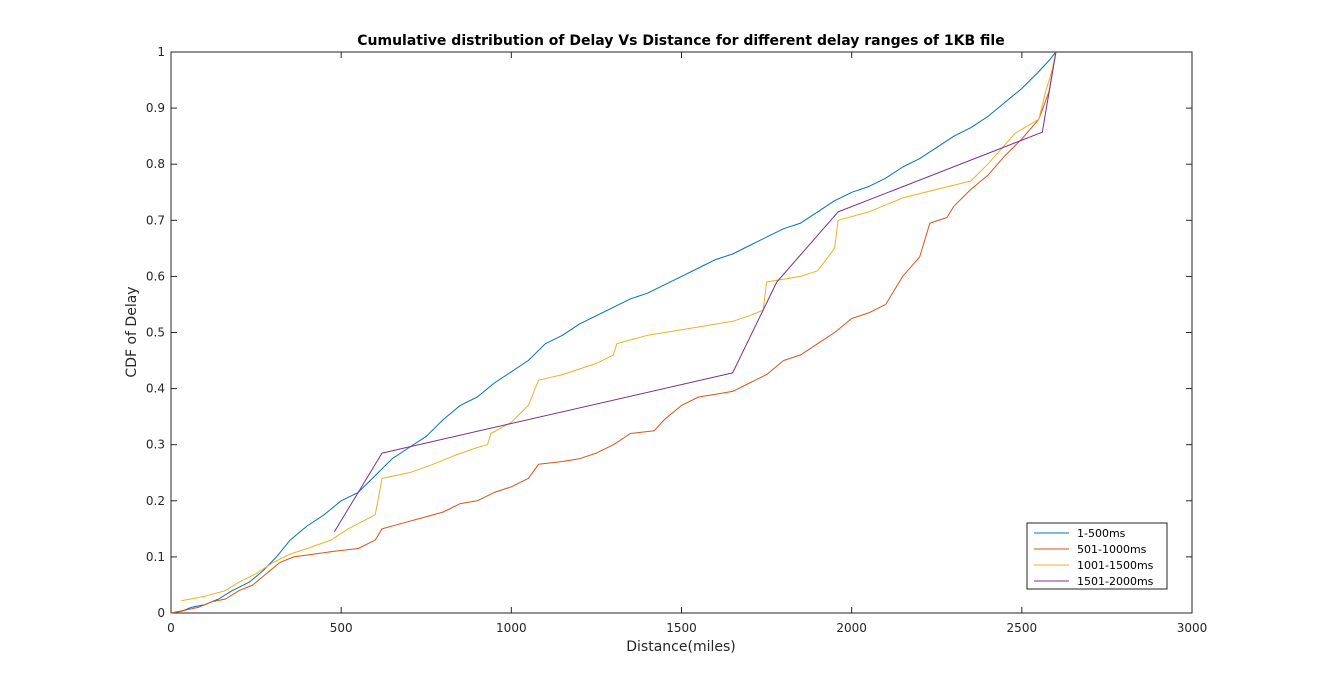  I want to click on legend-box, so click(1097, 556).